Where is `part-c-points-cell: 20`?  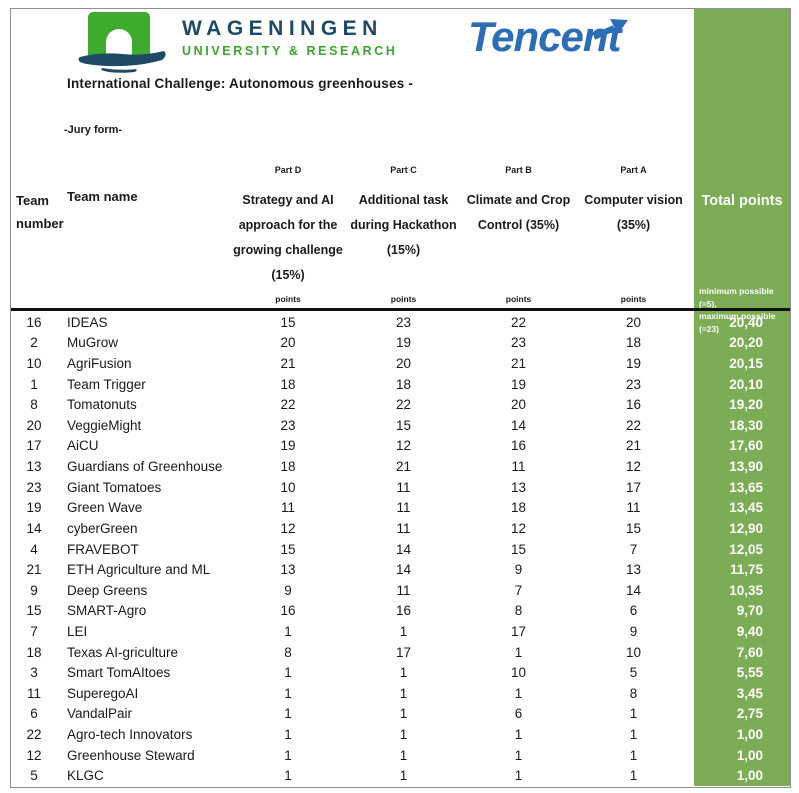 part-c-points-cell: 20 is located at coordinates (403, 364).